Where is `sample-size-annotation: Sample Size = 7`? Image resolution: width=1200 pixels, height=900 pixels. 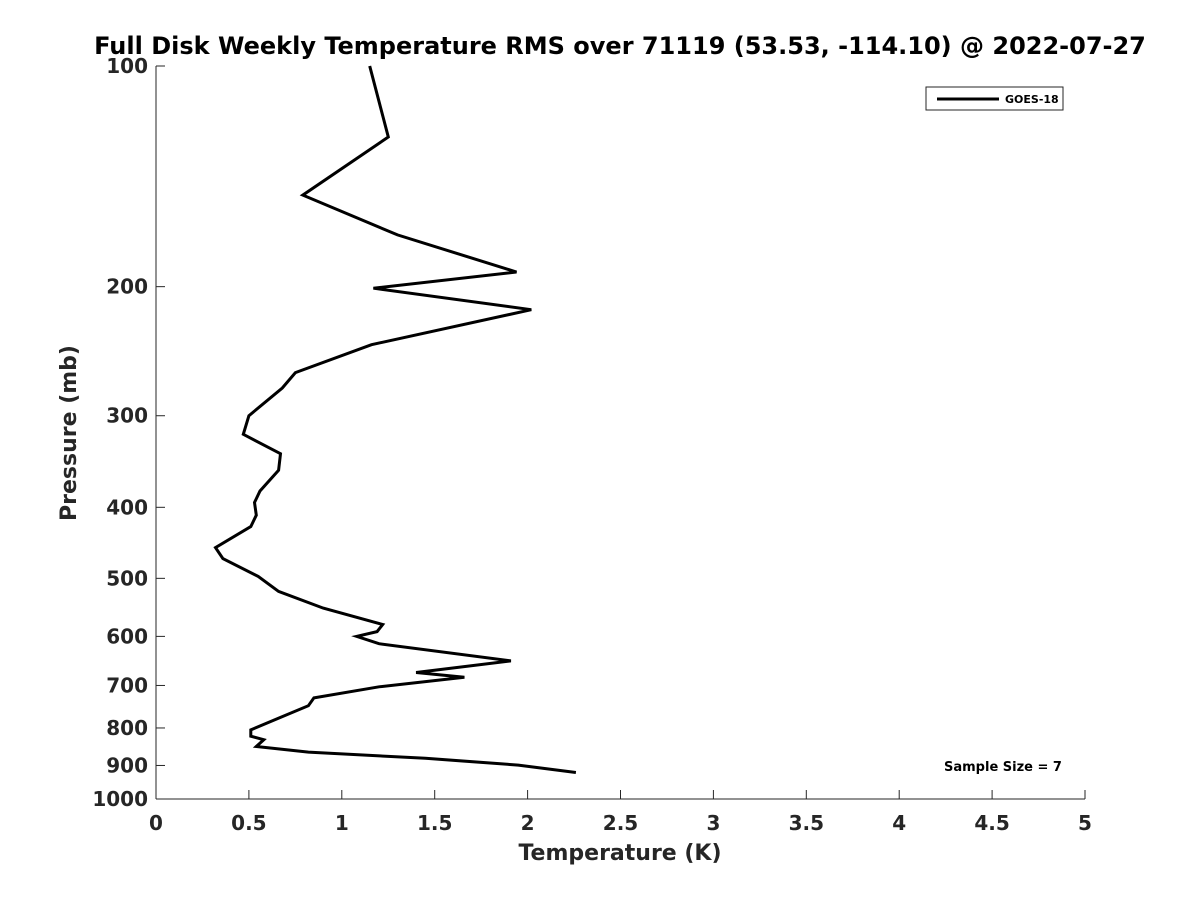 sample-size-annotation: Sample Size = 7 is located at coordinates (1003, 767).